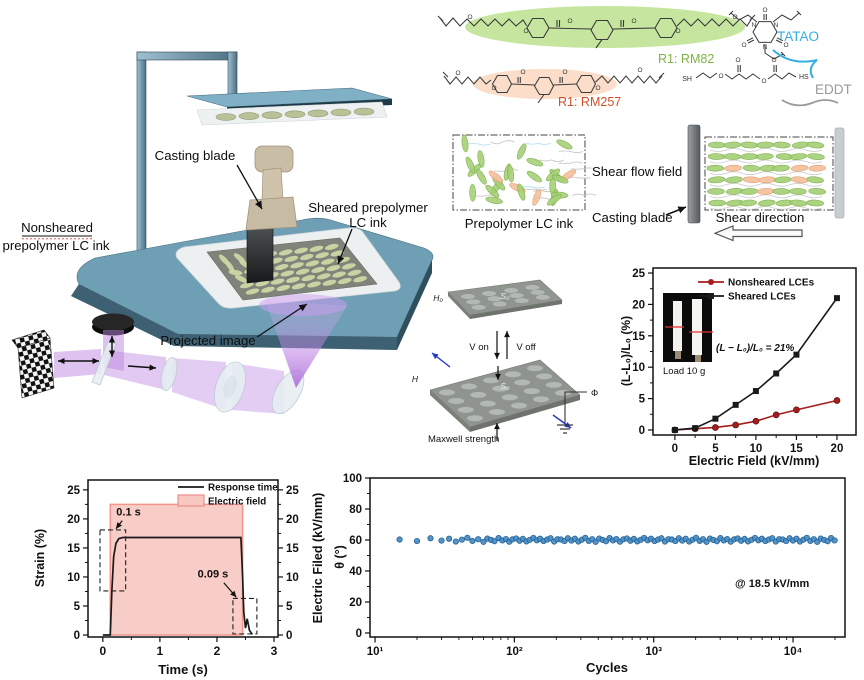  What do you see at coordinates (463, 439) in the screenshot?
I see `maxwell-label: Maxwell strength` at bounding box center [463, 439].